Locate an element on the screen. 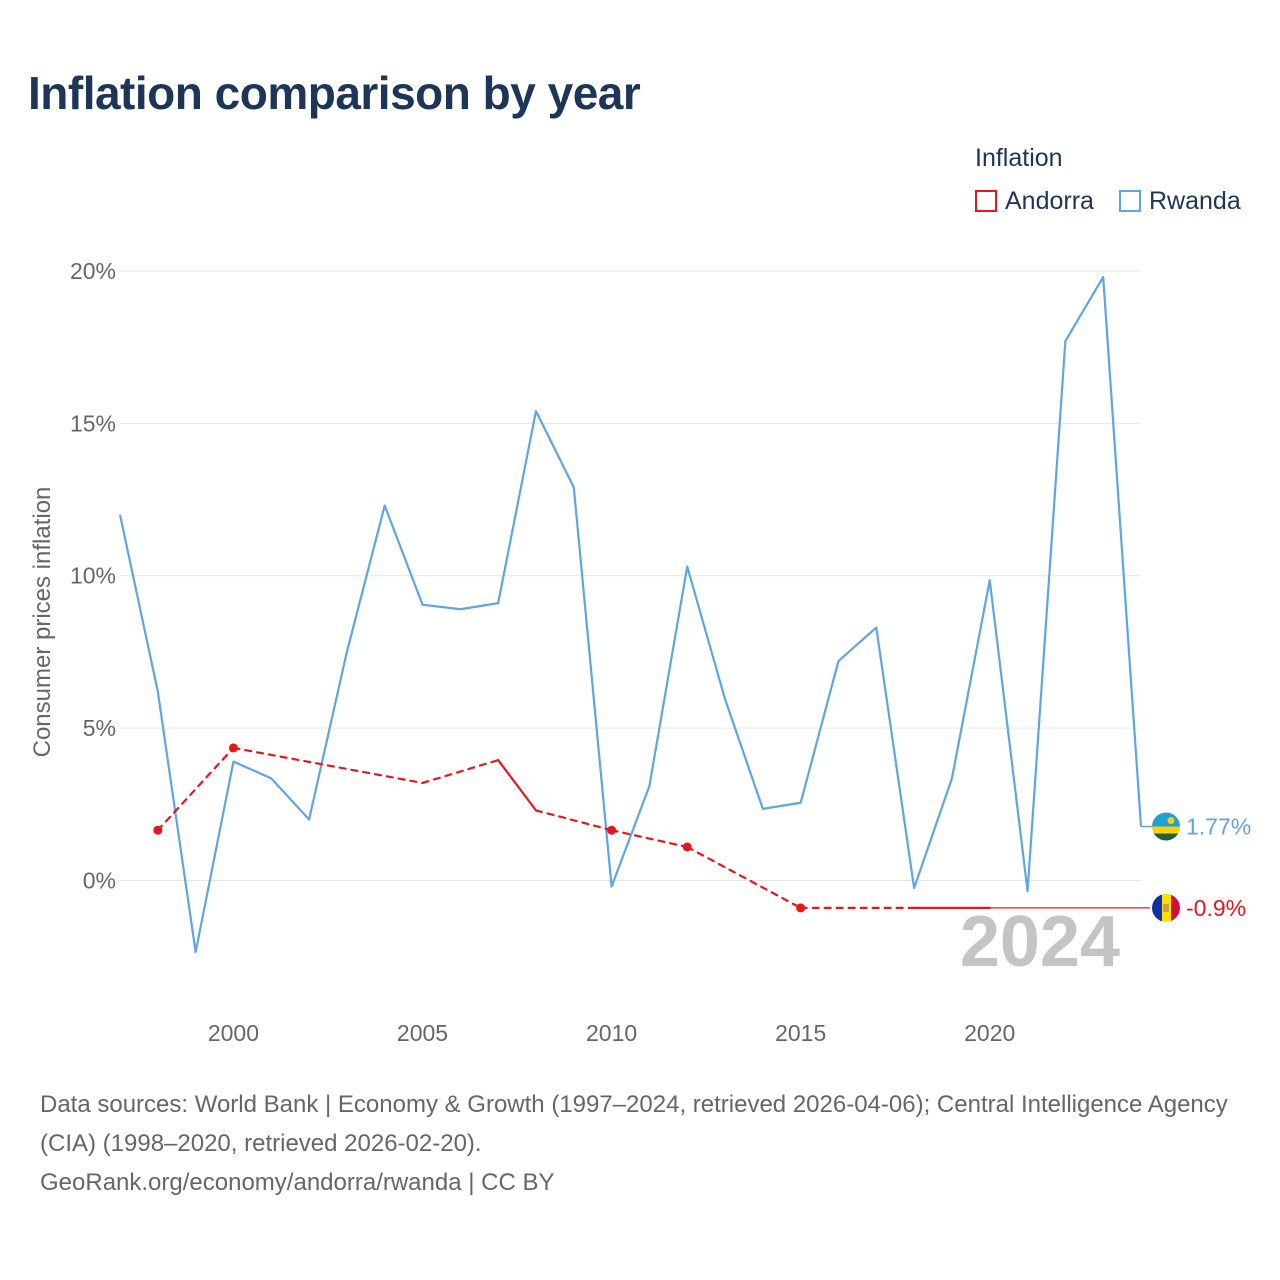 This screenshot has height=1280, width=1280. andorra-flag-body is located at coordinates (1166, 907).